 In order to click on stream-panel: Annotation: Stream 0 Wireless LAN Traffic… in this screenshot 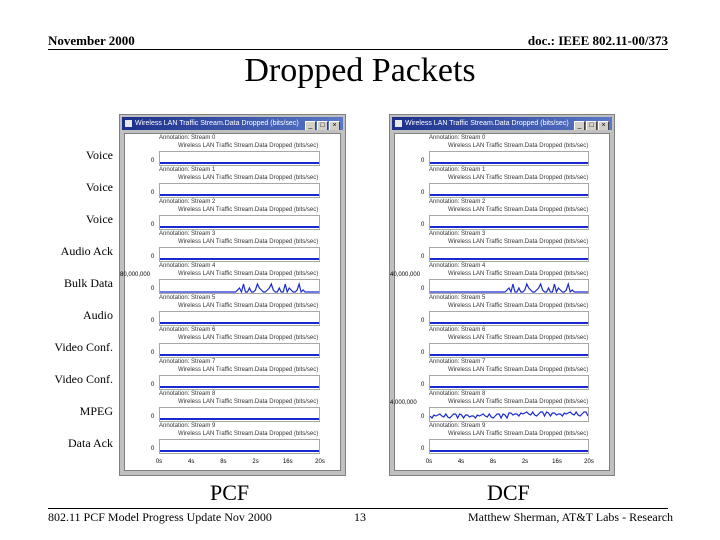, I will do `click(232, 150)`.